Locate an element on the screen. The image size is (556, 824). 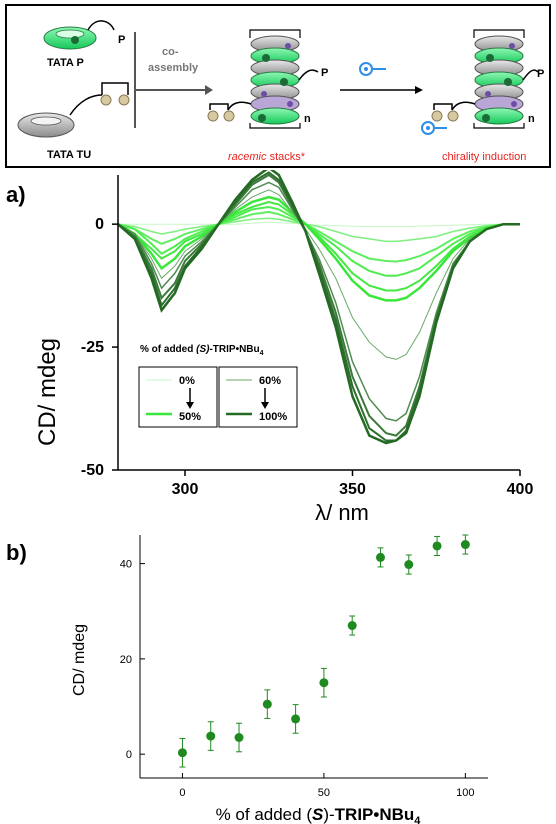
chirality-label: chirality induction is located at coordinates (484, 157).